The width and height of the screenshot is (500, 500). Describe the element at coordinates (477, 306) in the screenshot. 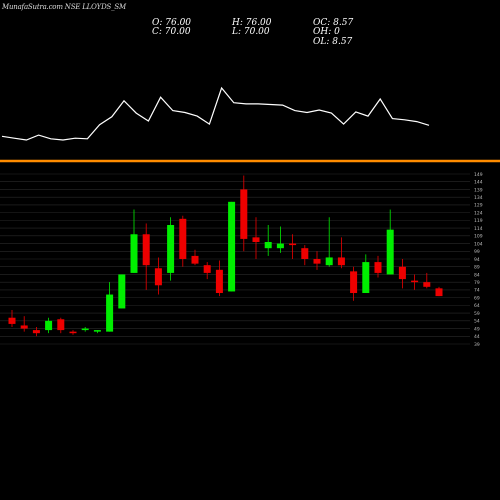

I see `y-tick-label: 64` at that location.